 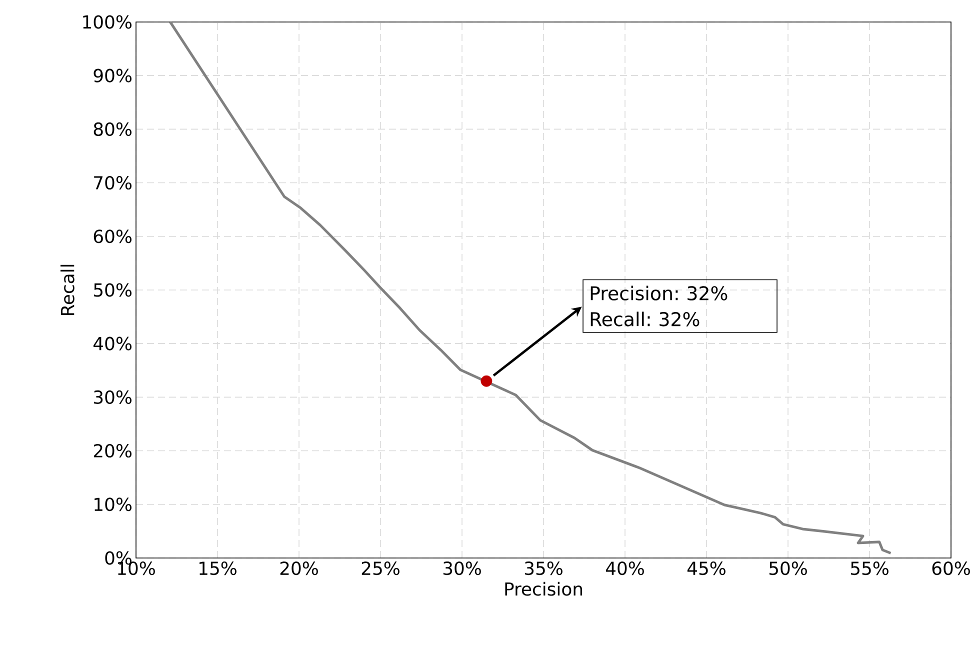 What do you see at coordinates (113, 183) in the screenshot?
I see `y-tick-label: 70%` at bounding box center [113, 183].